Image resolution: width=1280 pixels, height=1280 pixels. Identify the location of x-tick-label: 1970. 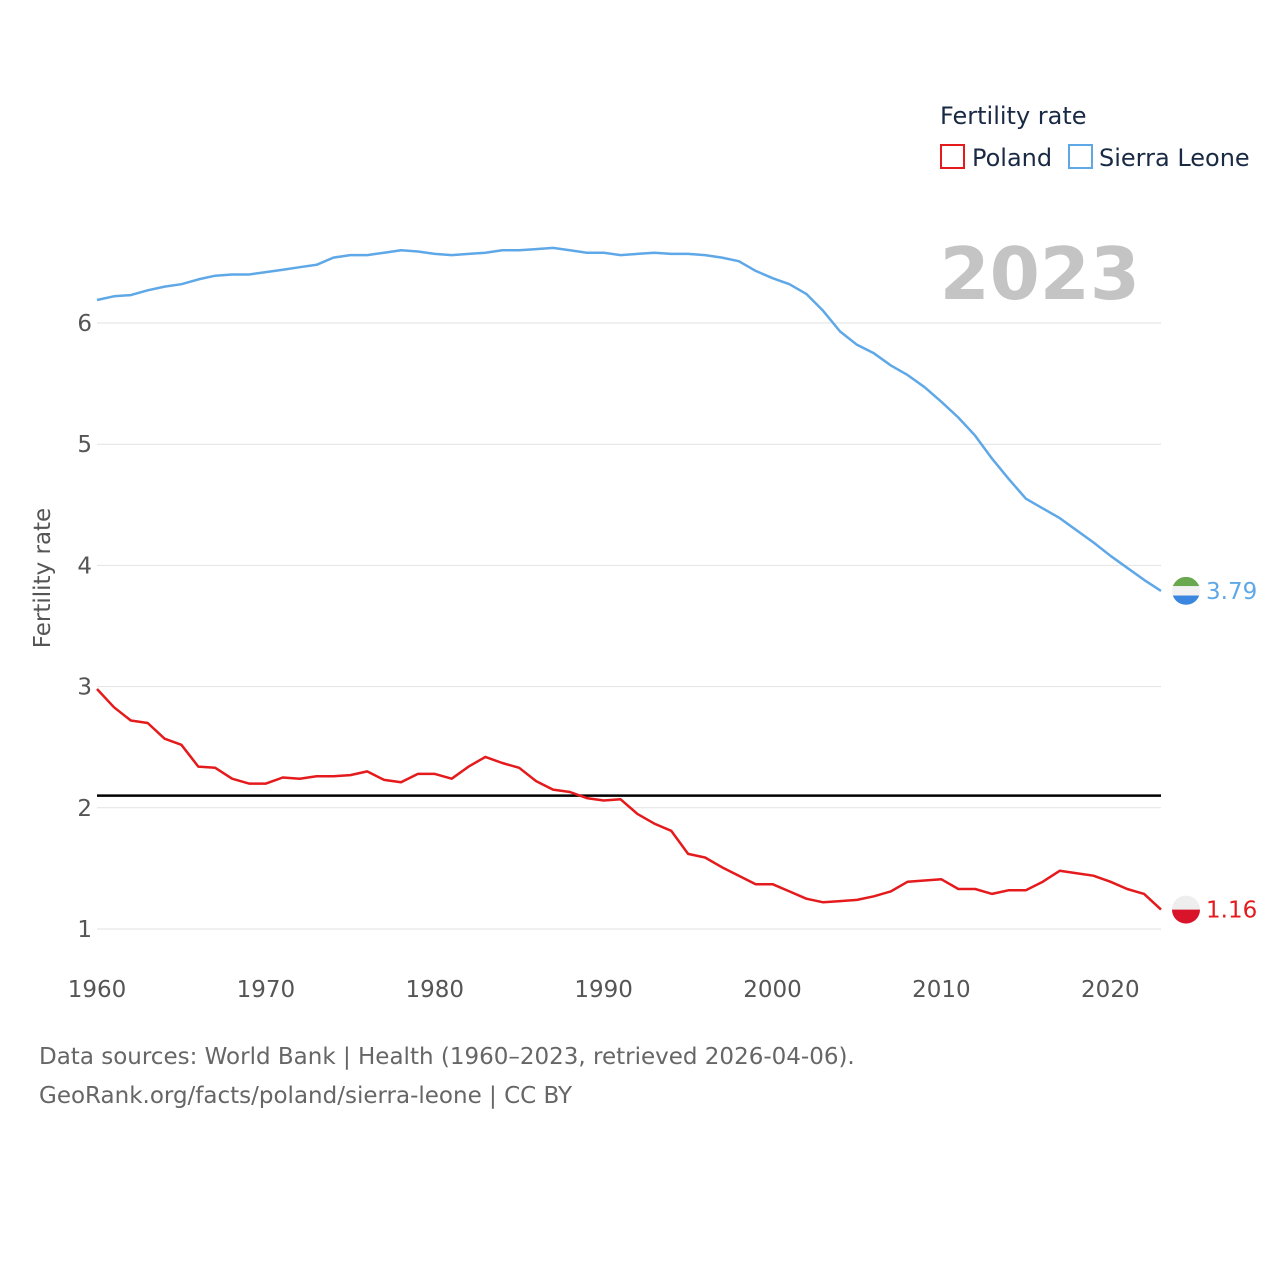
(266, 990).